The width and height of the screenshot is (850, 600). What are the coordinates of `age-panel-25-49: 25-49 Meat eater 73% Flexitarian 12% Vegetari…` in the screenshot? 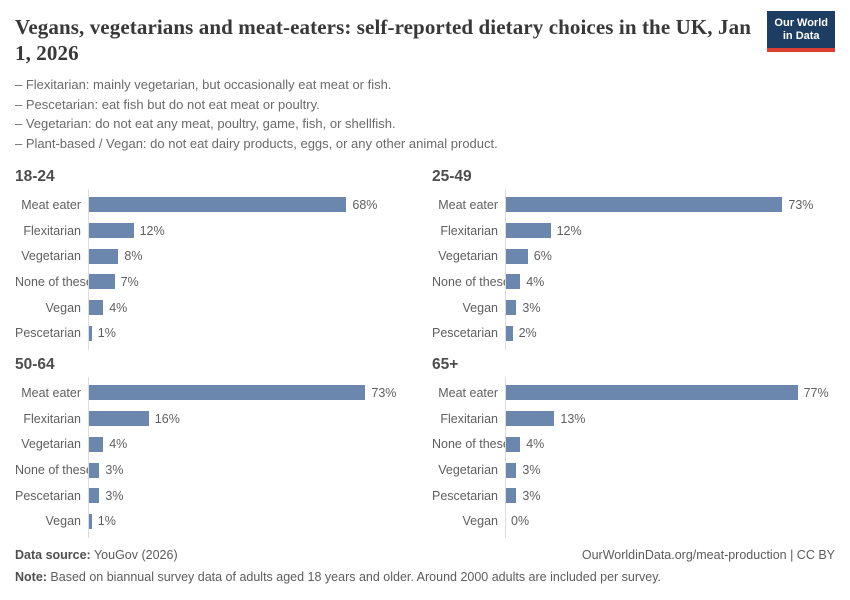 It's located at (633, 259).